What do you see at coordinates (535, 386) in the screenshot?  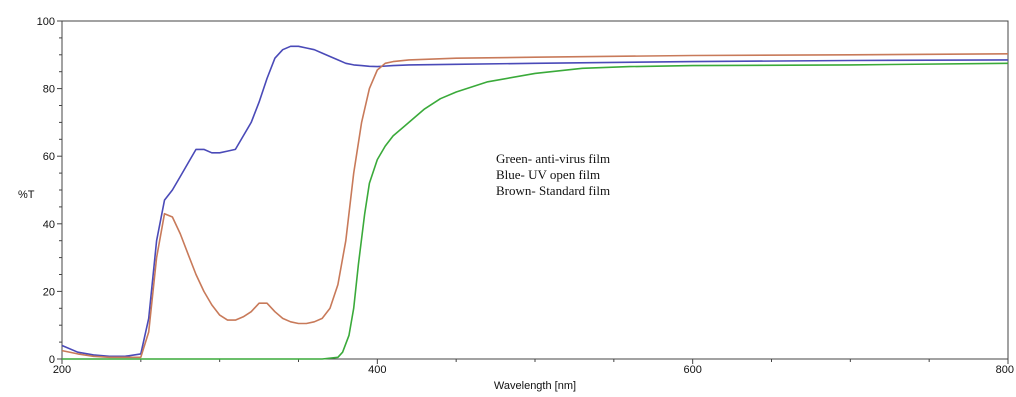 I see `x-axis-title: Wavelength [nm]` at bounding box center [535, 386].